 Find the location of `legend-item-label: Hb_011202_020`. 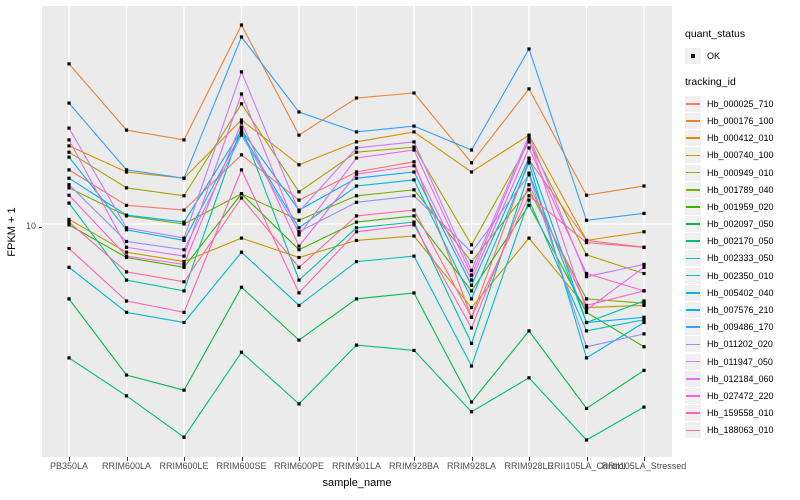

legend-item-label: Hb_011202_020 is located at coordinates (740, 344).